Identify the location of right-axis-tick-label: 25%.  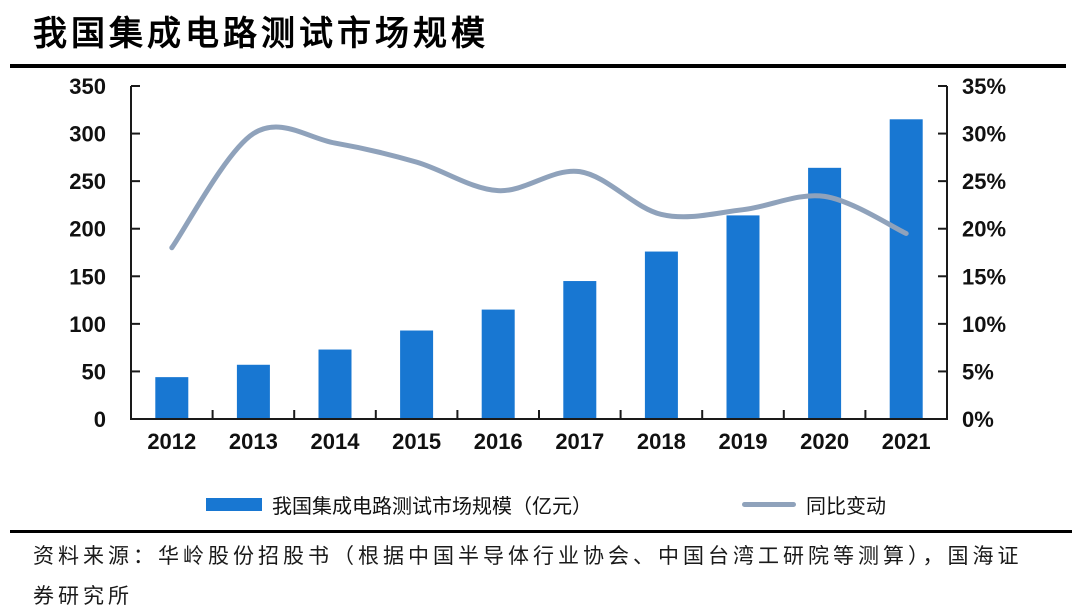
(984, 181).